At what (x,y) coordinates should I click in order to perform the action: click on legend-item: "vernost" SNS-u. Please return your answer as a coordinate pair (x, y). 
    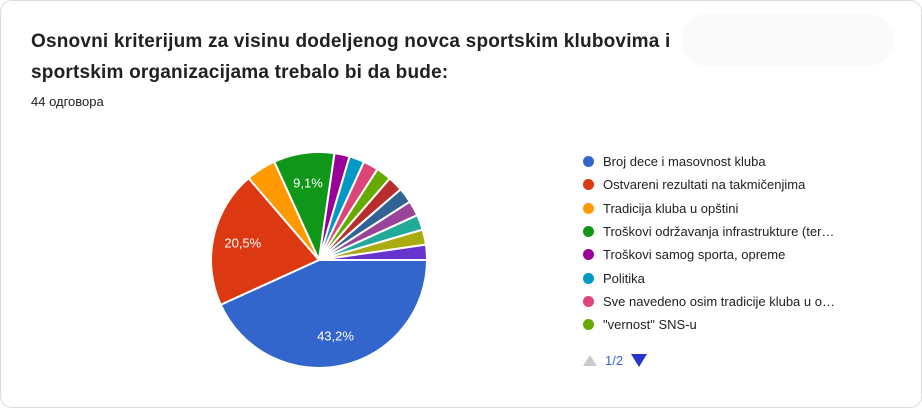
    Looking at the image, I should click on (749, 324).